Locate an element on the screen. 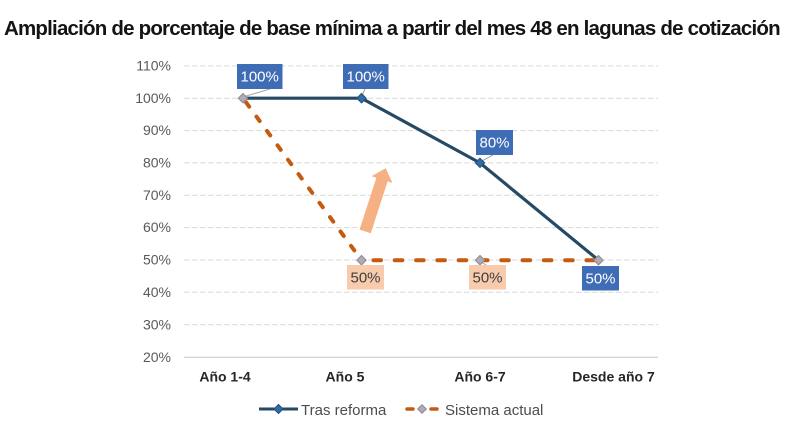 This screenshot has width=786, height=430. svg-text: Tras reforma is located at coordinates (344, 410).